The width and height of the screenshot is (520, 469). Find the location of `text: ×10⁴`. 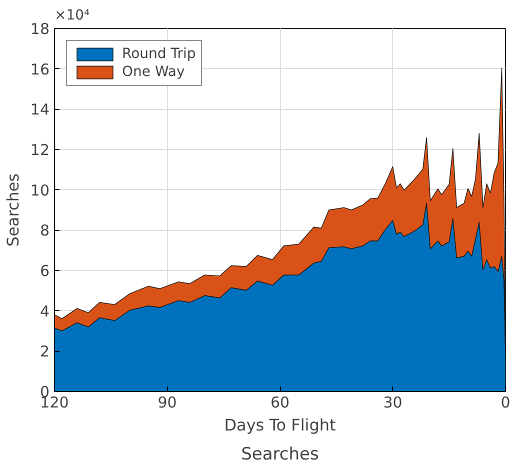

text: ×10⁴ is located at coordinates (72, 16).